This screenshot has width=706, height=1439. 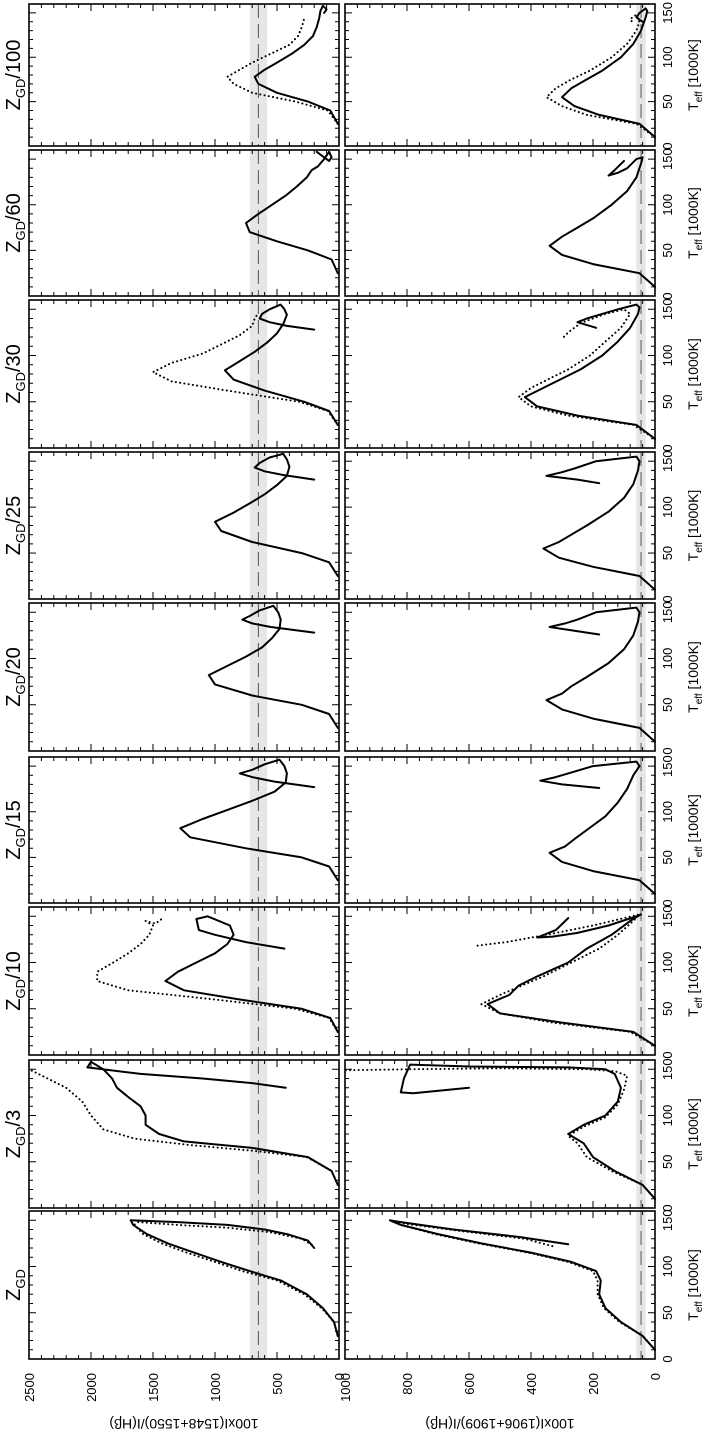 I want to click on title-suffix: /60, so click(x=14, y=207).